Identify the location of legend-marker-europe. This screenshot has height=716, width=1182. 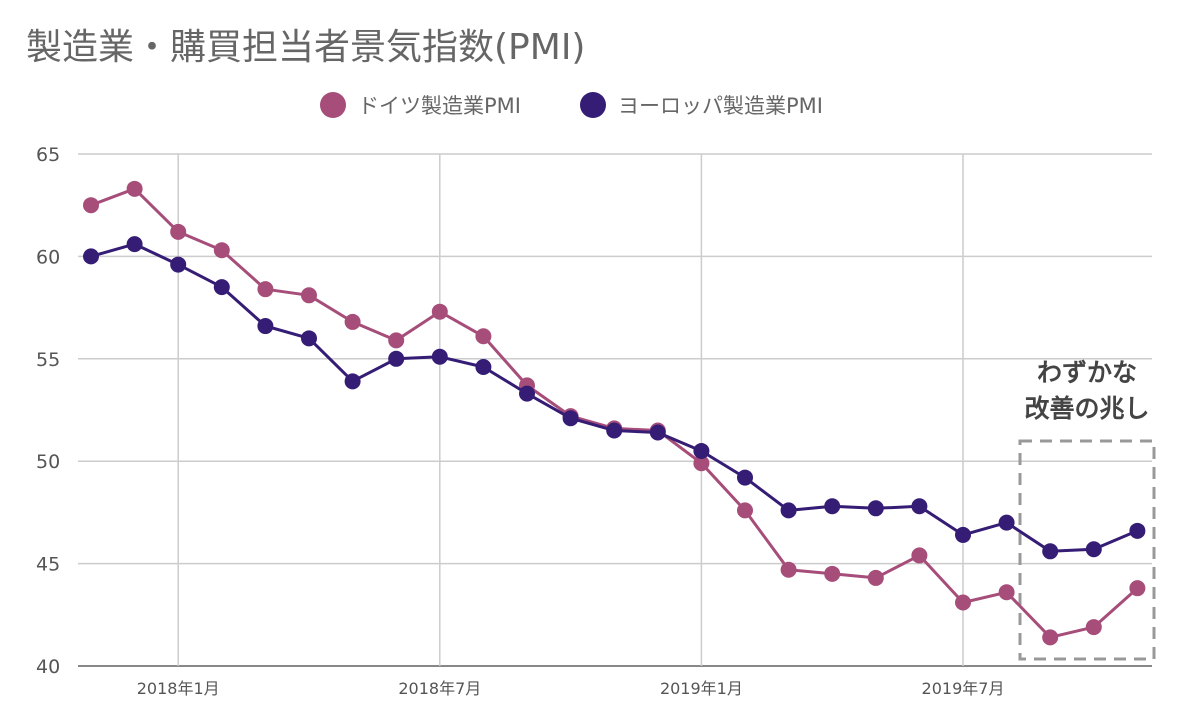
(593, 105).